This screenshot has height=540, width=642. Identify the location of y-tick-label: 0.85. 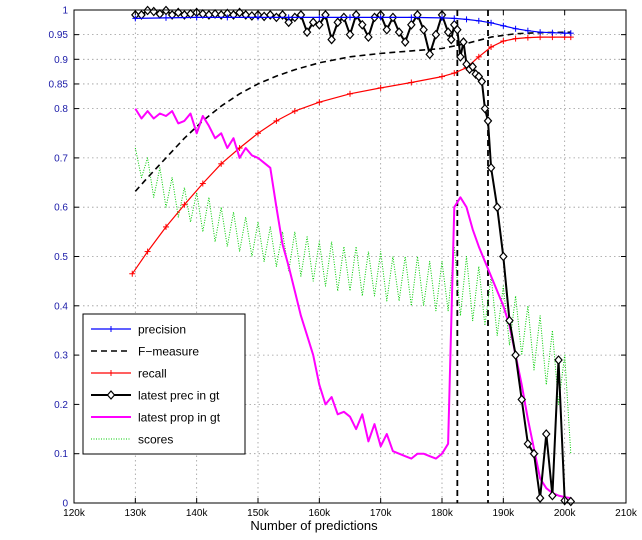
(59, 84).